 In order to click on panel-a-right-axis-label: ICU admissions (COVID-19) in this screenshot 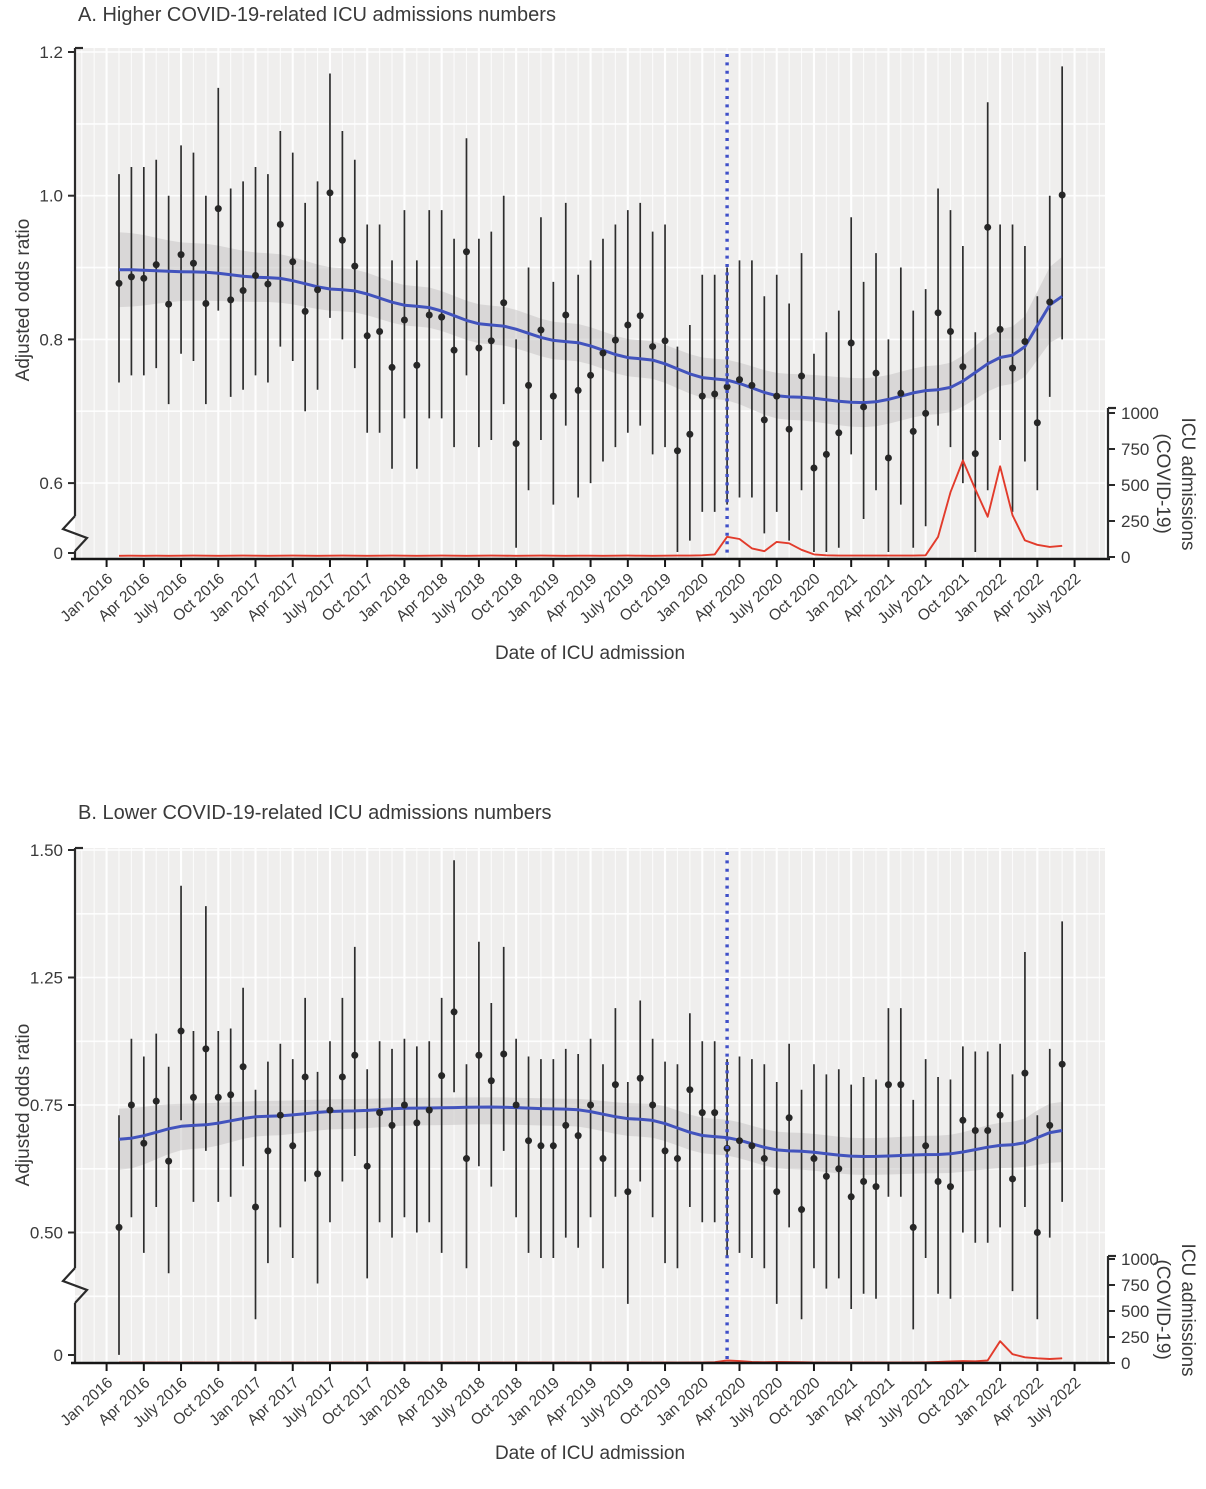, I will do `click(1175, 484)`.